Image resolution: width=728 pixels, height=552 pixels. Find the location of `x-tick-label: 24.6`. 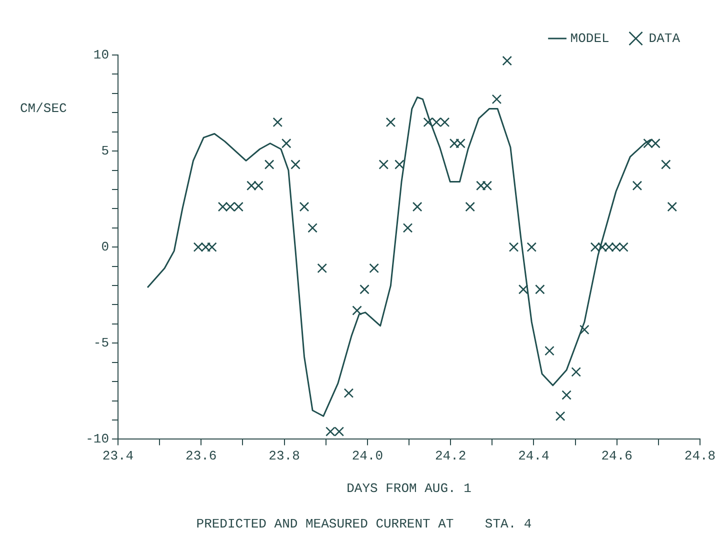

x-tick-label: 24.6 is located at coordinates (616, 456).